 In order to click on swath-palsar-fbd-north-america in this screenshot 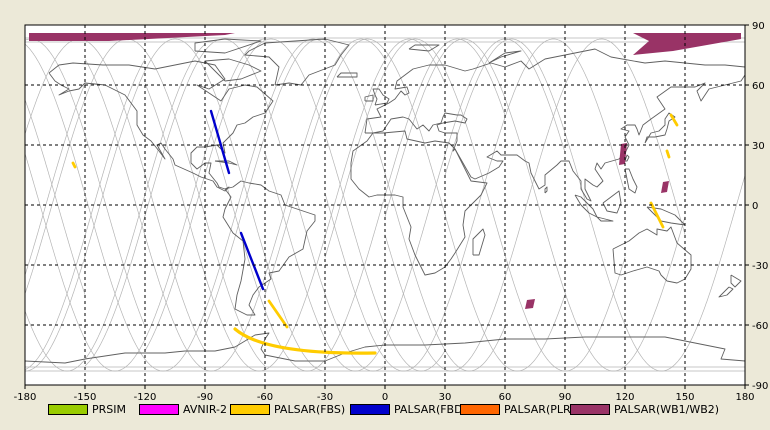, I will do `click(220, 142)`.